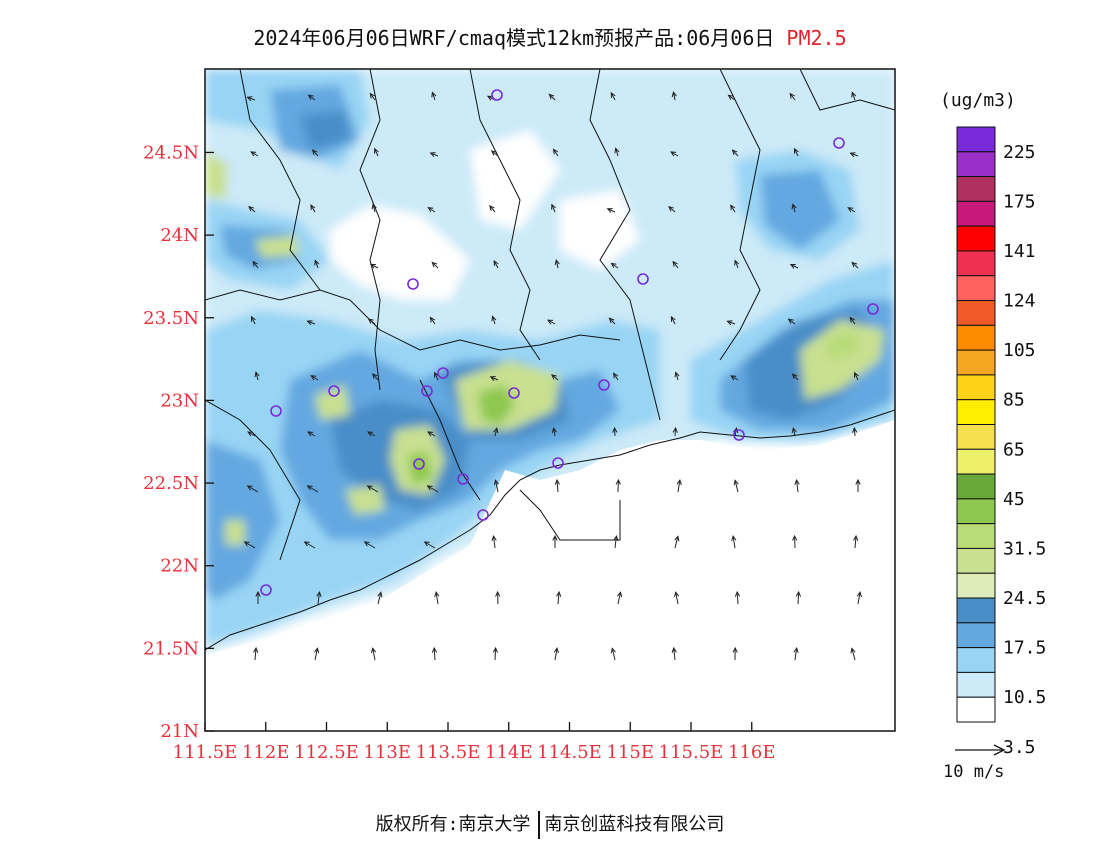  What do you see at coordinates (179, 566) in the screenshot?
I see `lat-tick-label: 22N` at bounding box center [179, 566].